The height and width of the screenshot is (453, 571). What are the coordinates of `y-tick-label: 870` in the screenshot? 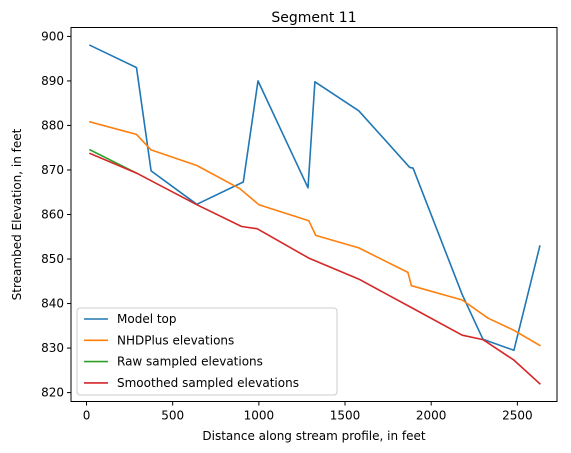 It's located at (52, 170).